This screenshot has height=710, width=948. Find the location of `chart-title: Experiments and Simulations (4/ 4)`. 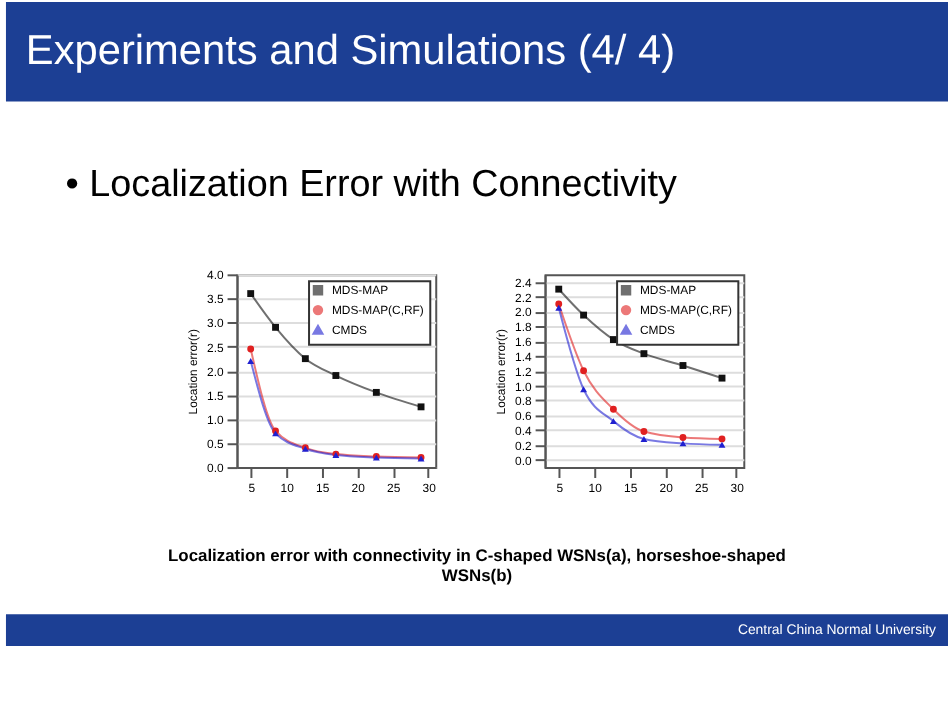

chart-title: Experiments and Simulations (4/ 4) is located at coordinates (350, 50).